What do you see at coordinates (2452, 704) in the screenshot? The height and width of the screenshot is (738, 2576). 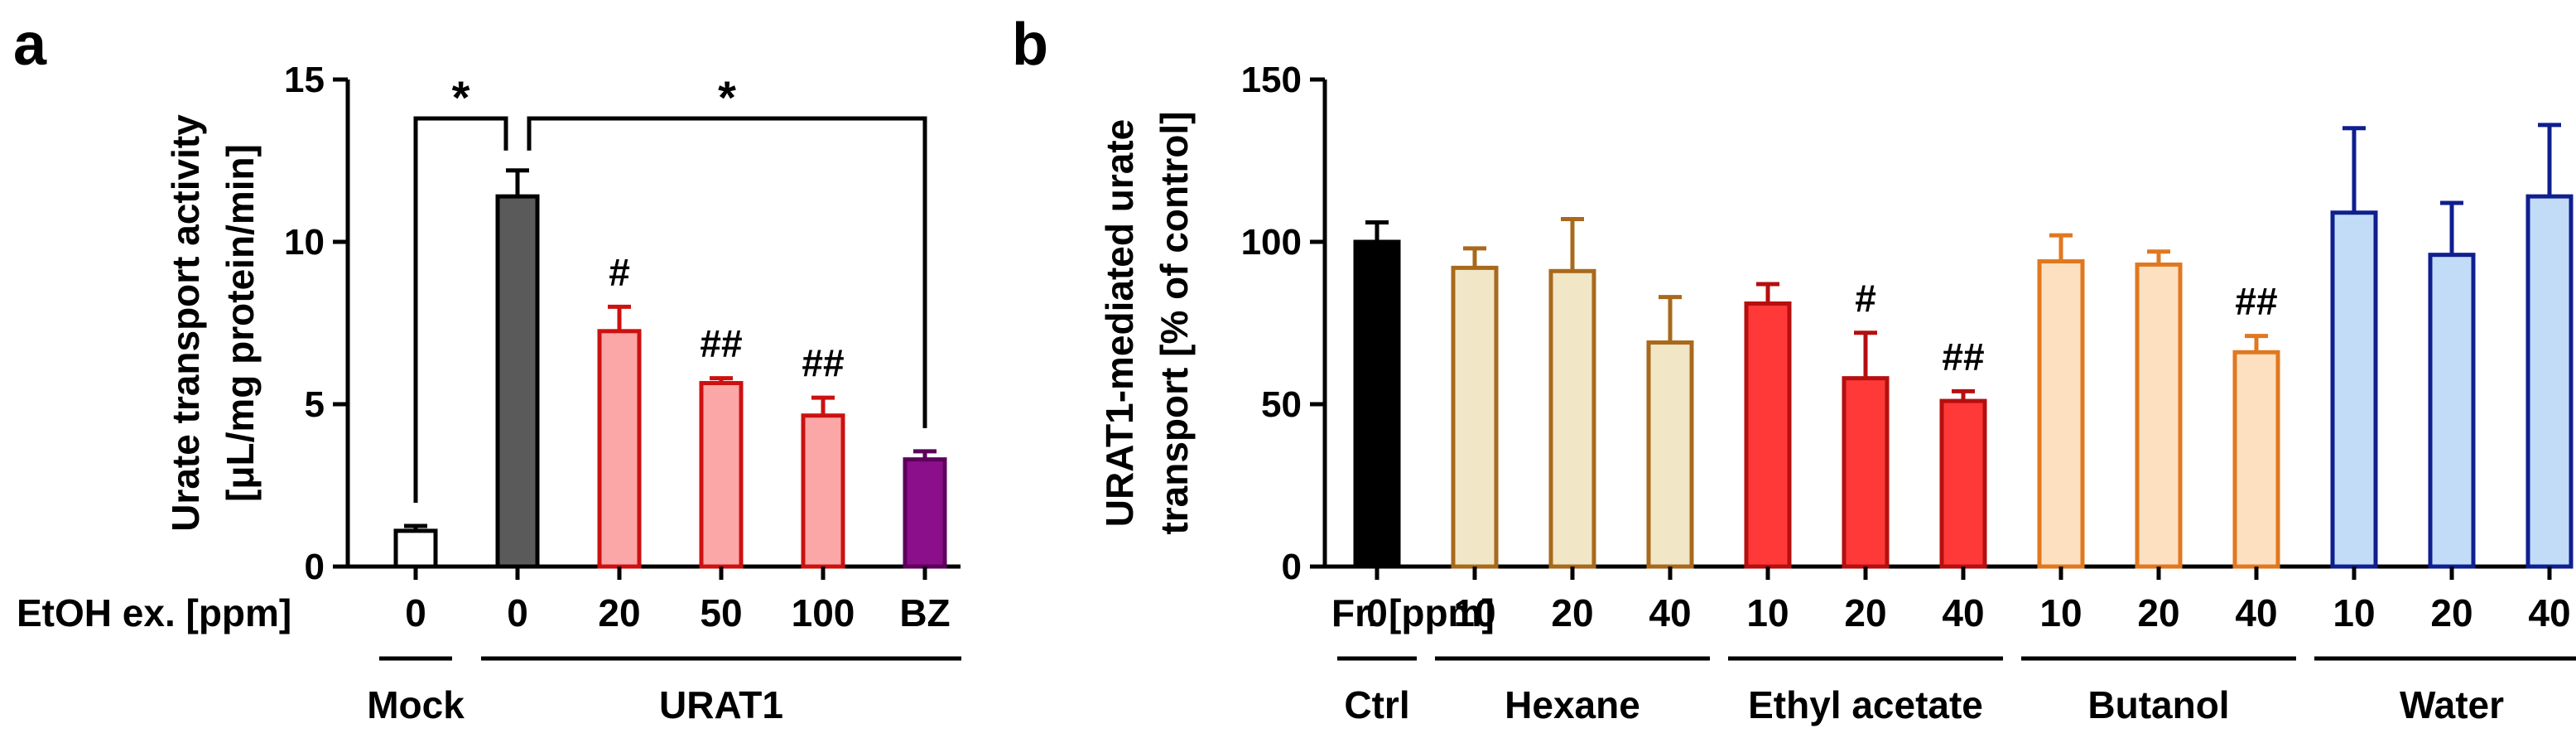 I see `group-label: Water` at bounding box center [2452, 704].